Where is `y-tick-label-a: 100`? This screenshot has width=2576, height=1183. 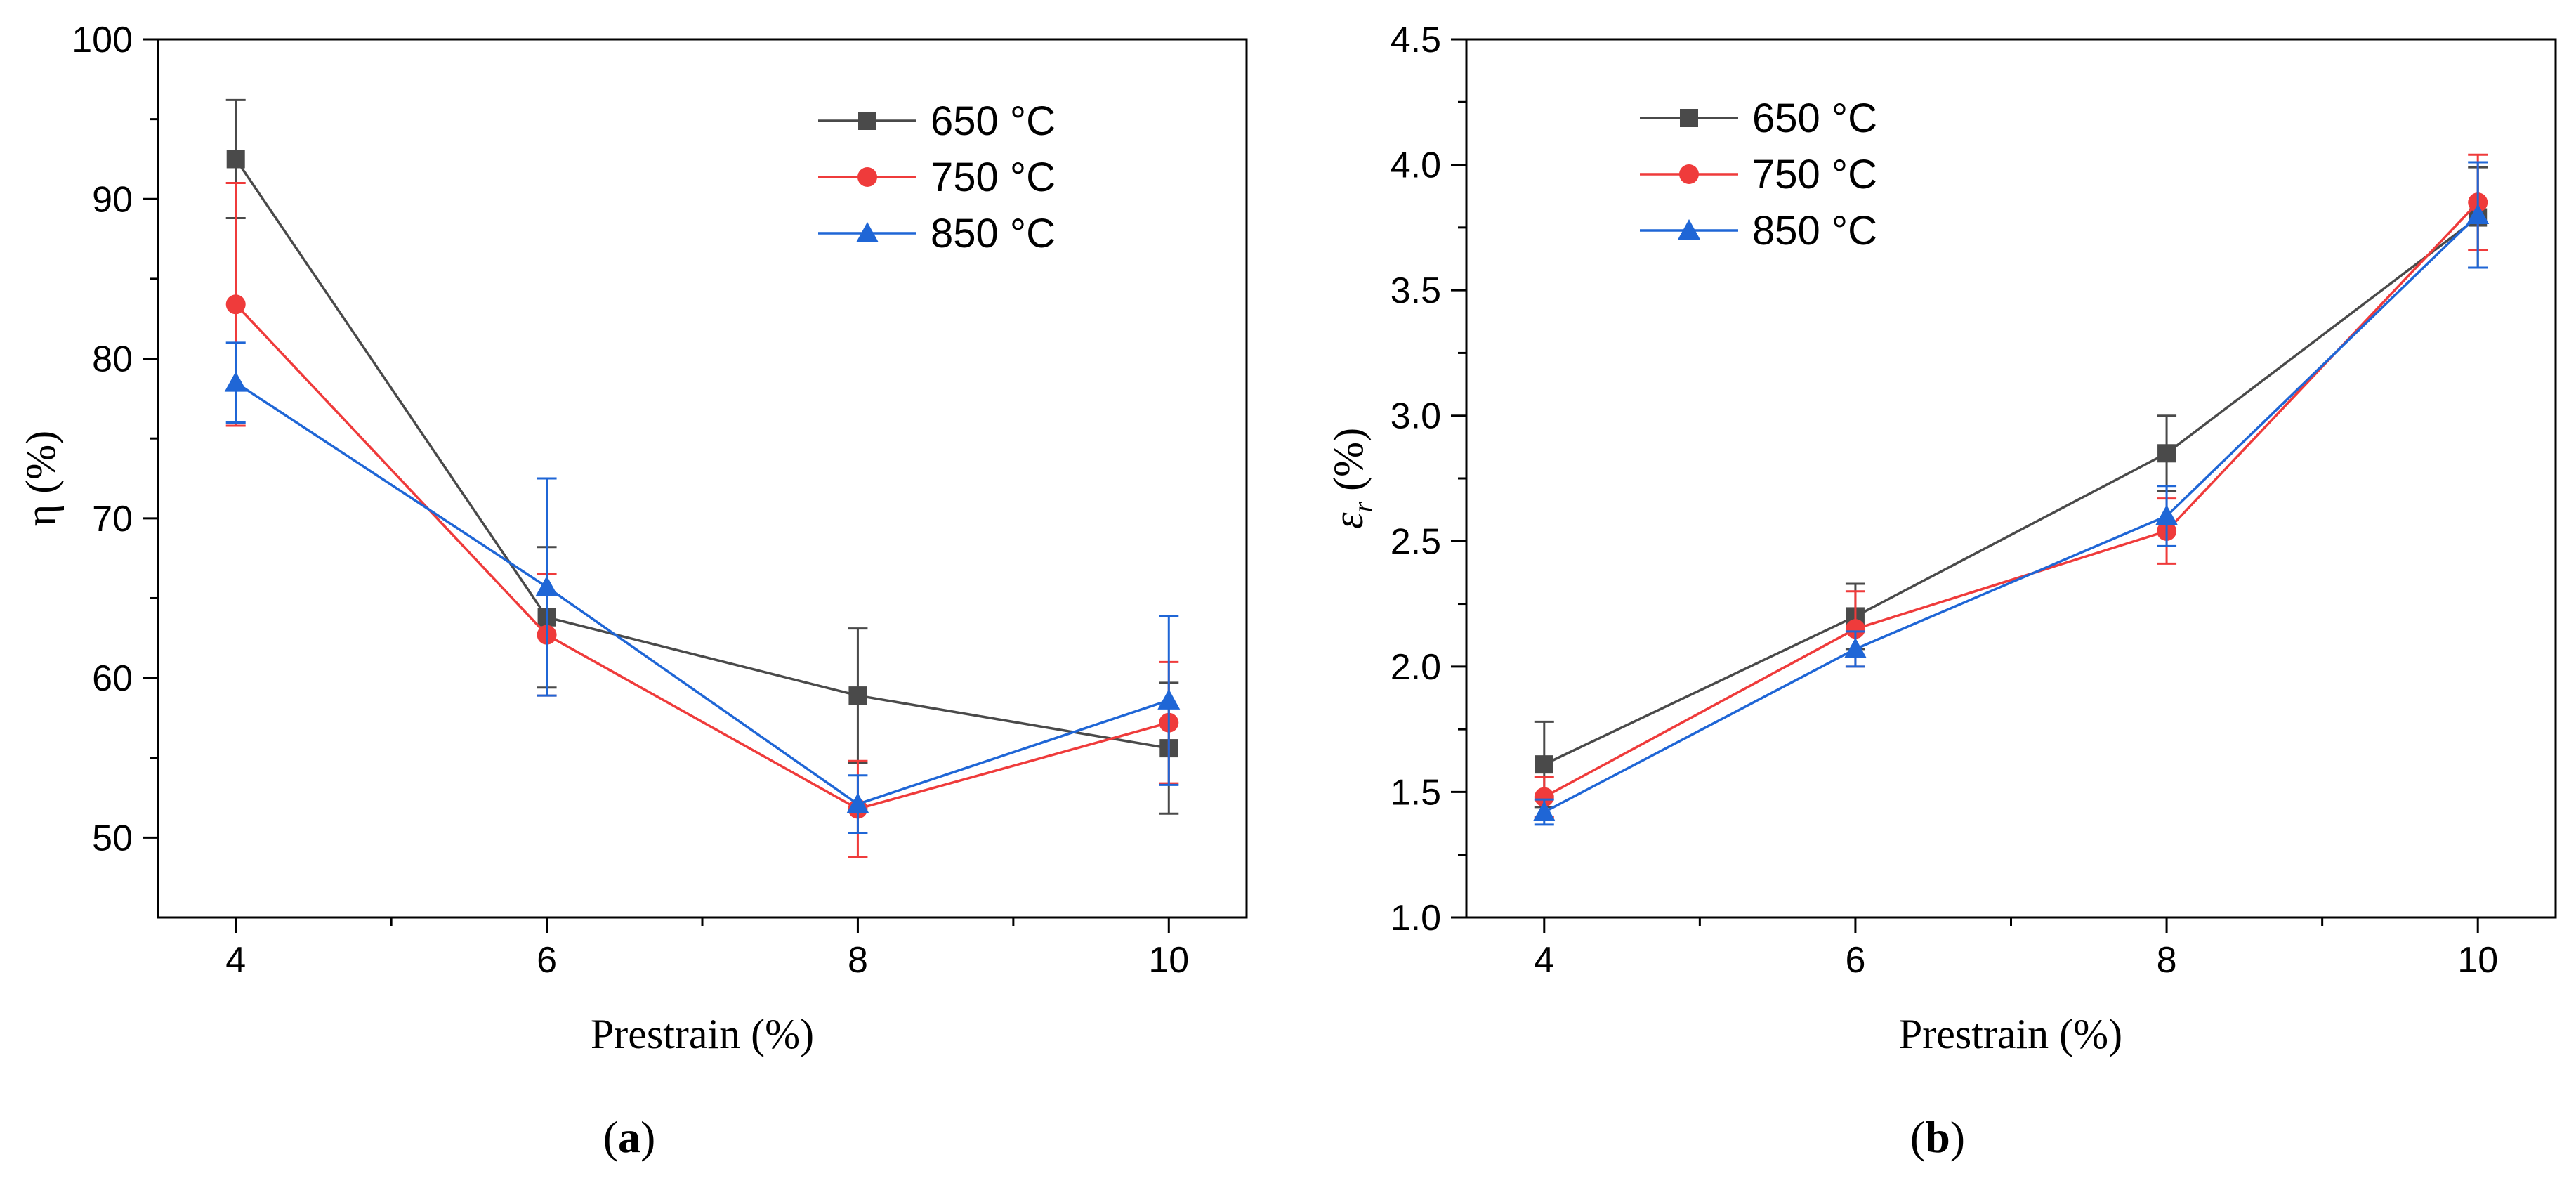 y-tick-label-a: 100 is located at coordinates (102, 40).